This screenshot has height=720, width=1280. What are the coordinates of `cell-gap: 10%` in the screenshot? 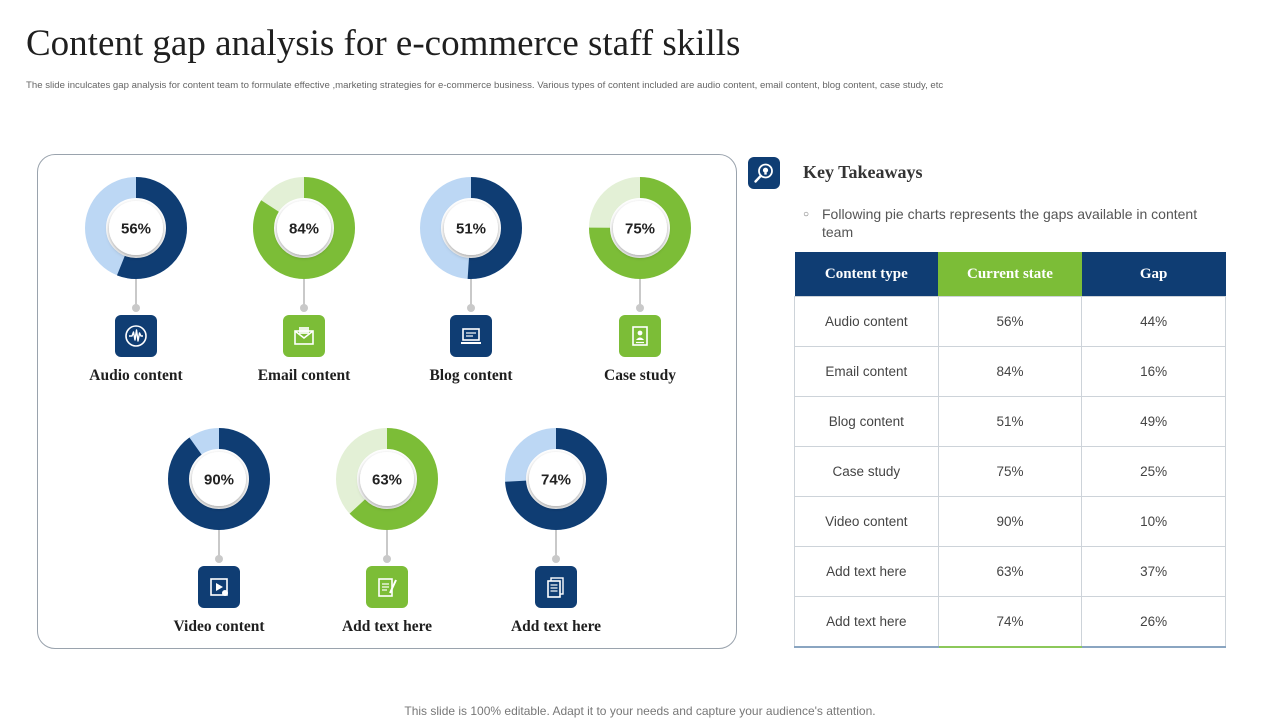 It's located at (1153, 521).